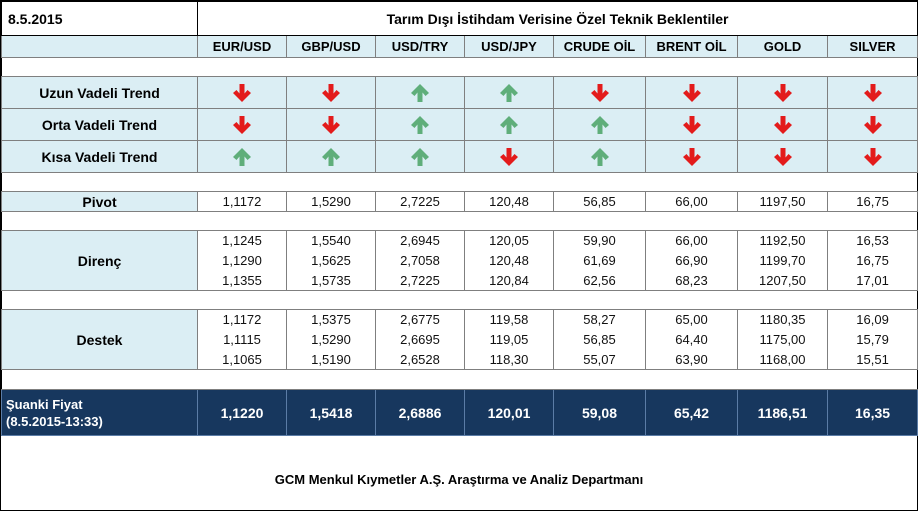 This screenshot has height=511, width=918. I want to click on resistance-value: 66,00, so click(691, 240).